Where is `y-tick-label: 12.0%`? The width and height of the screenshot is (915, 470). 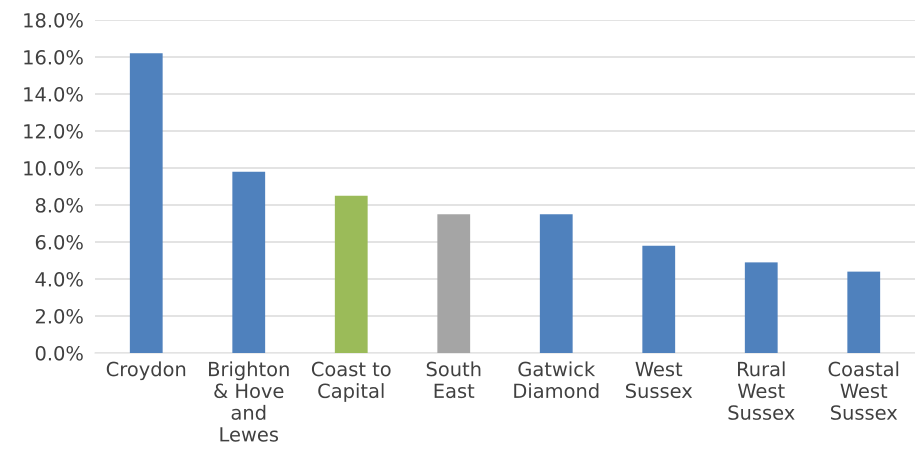 y-tick-label: 12.0% is located at coordinates (53, 131).